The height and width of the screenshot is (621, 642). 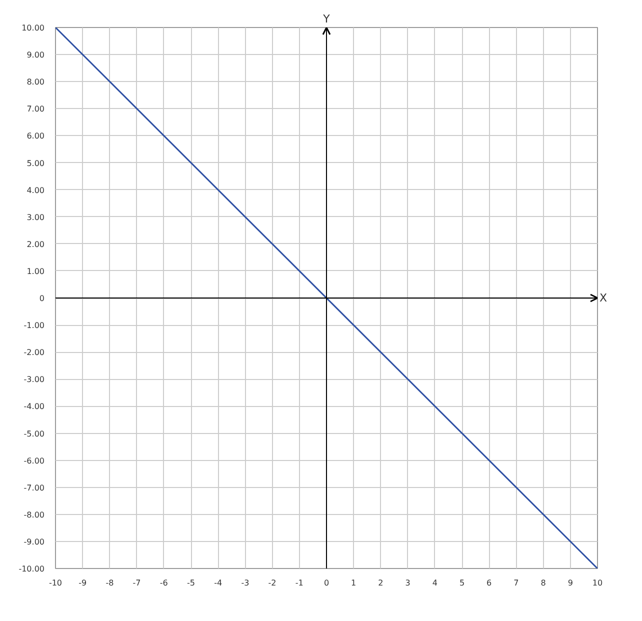 What do you see at coordinates (35, 82) in the screenshot?
I see `y-tick-label: 8.00` at bounding box center [35, 82].